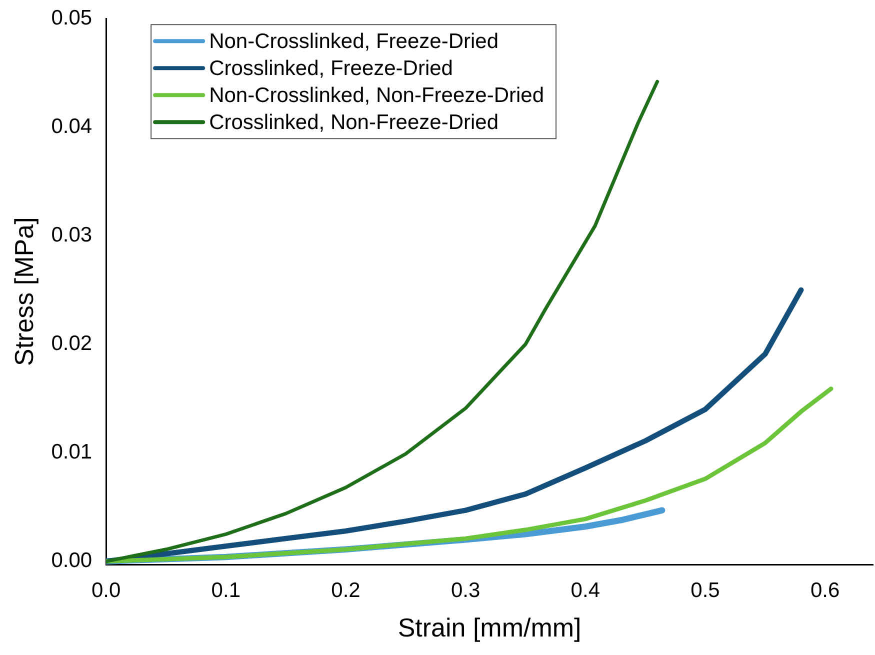 The image size is (875, 655). What do you see at coordinates (705, 590) in the screenshot?
I see `x-tick-label: 0.5` at bounding box center [705, 590].